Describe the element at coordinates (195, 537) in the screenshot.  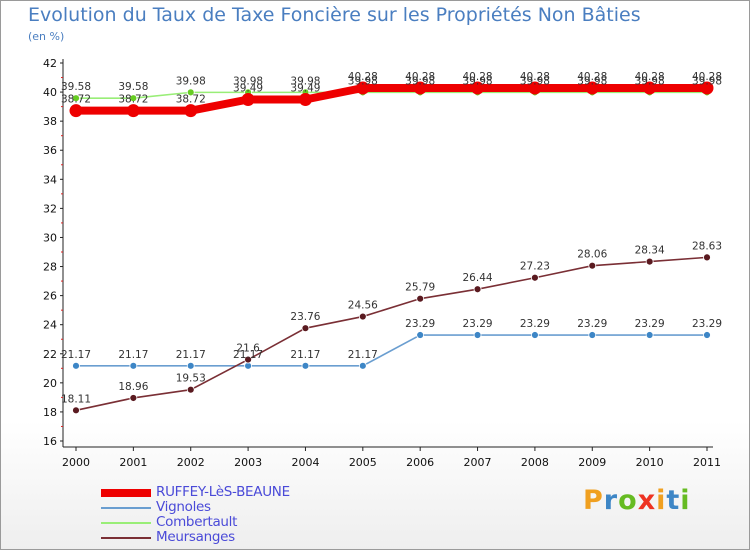
I see `legend-label: Meursanges` at that location.